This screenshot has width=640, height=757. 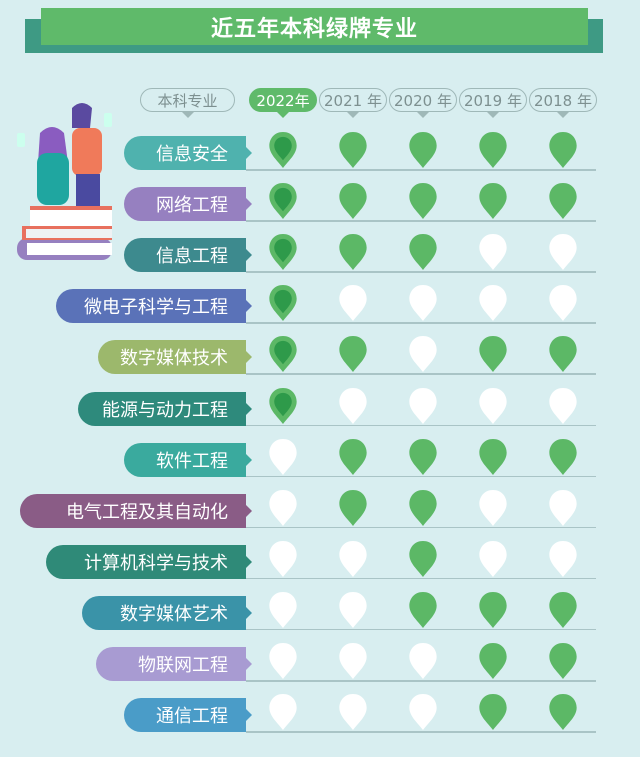 What do you see at coordinates (188, 153) in the screenshot?
I see `major-label: 信息安全` at bounding box center [188, 153].